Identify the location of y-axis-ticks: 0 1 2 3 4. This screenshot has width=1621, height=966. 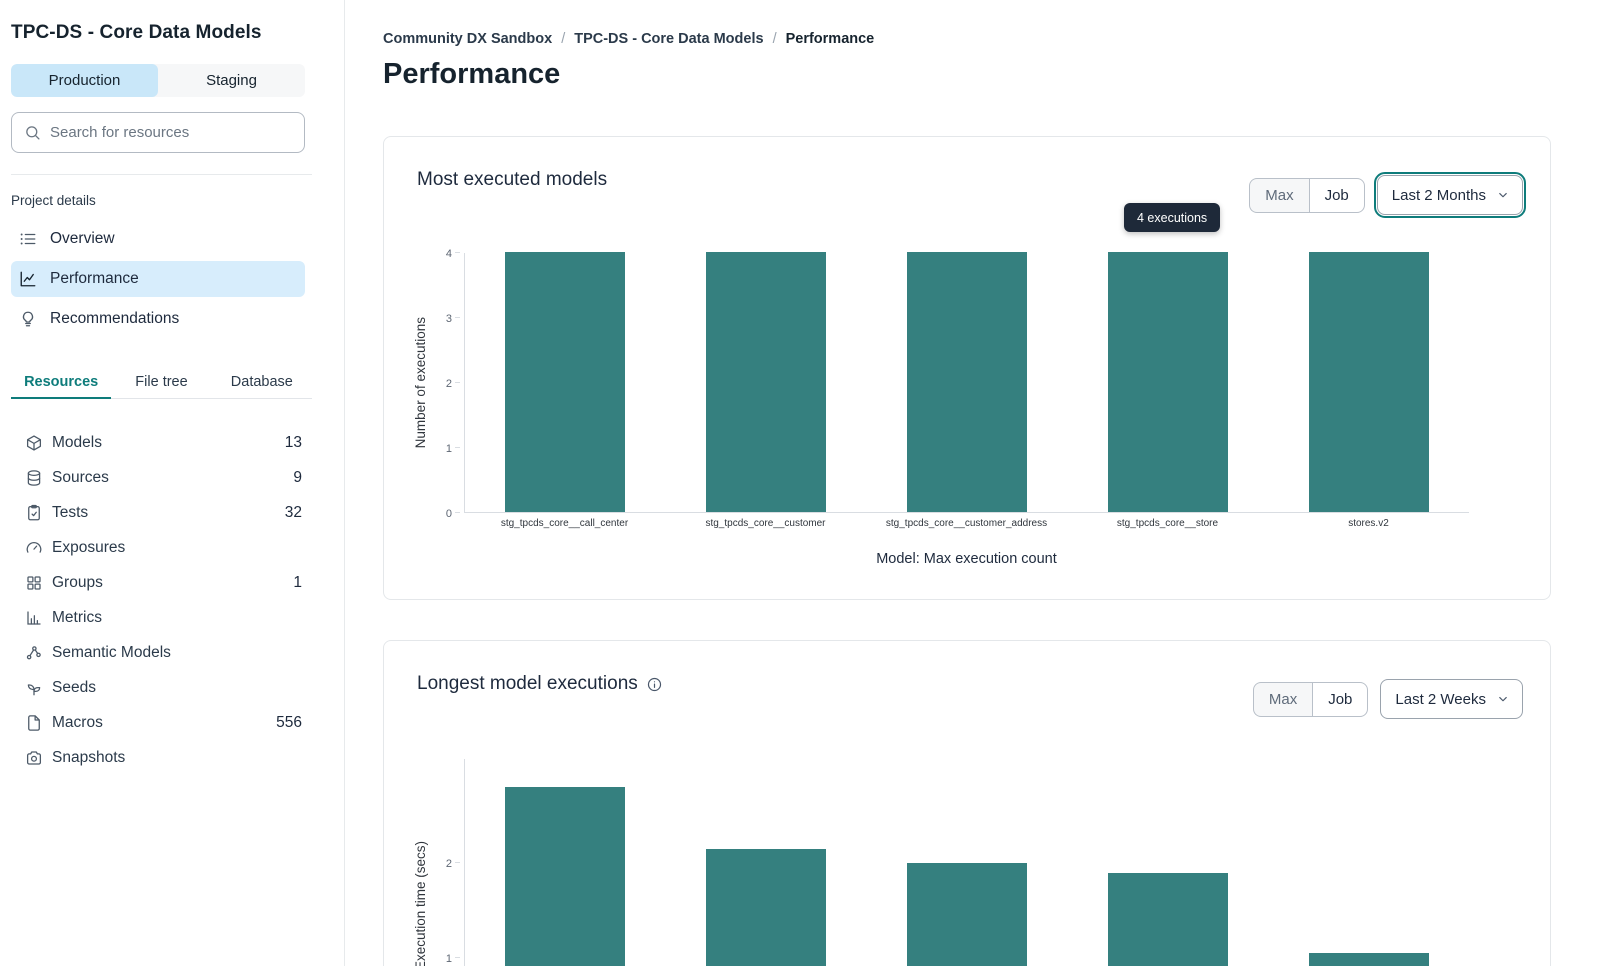
(443, 384).